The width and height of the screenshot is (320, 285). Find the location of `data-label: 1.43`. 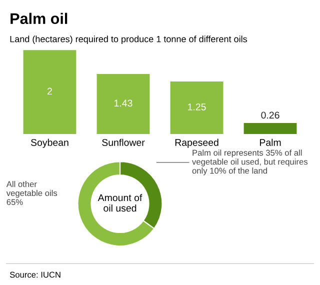

data-label: 1.43 is located at coordinates (123, 103).